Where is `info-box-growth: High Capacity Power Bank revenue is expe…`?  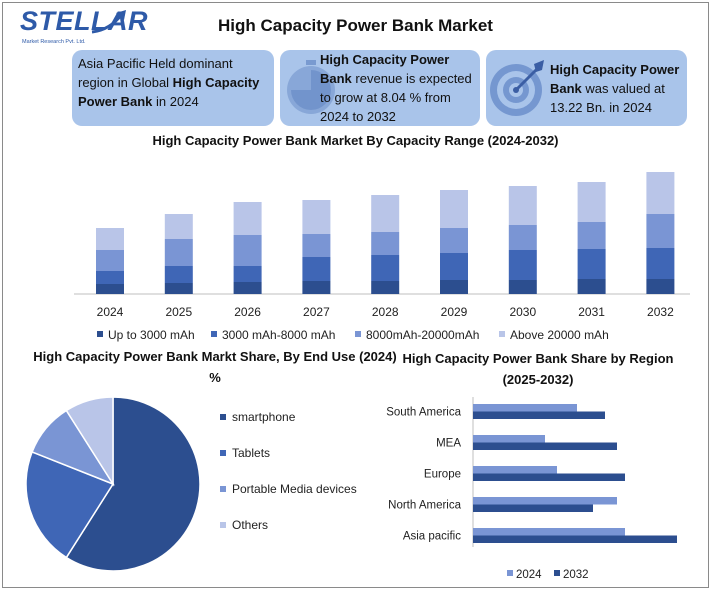
info-box-growth: High Capacity Power Bank revenue is expe… is located at coordinates (380, 88).